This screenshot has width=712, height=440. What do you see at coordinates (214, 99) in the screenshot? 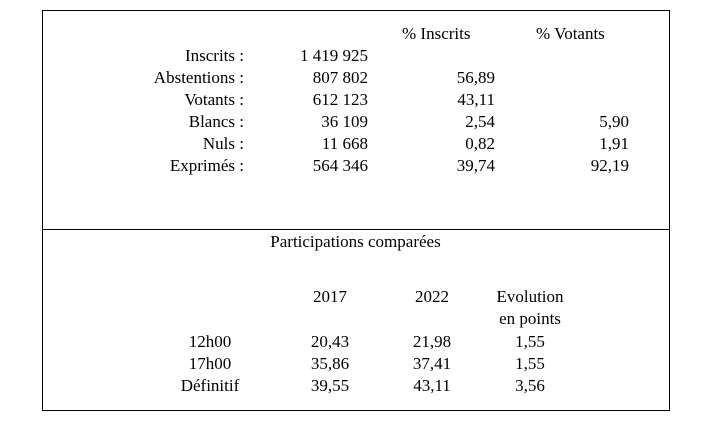
I see `row-label: Votants :` at bounding box center [214, 99].